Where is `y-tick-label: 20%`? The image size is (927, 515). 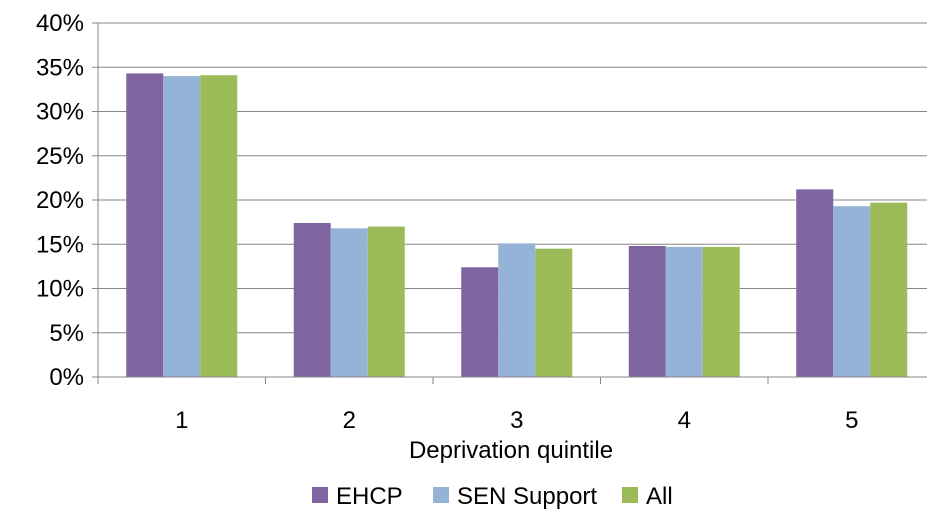
y-tick-label: 20% is located at coordinates (60, 200).